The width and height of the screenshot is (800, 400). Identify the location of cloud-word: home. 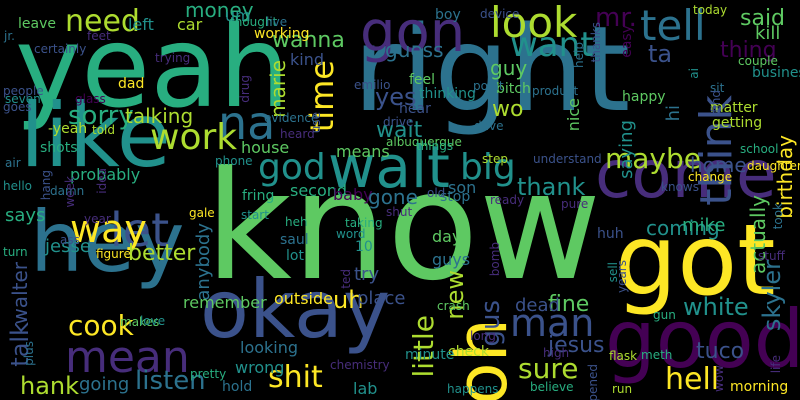
(718, 165).